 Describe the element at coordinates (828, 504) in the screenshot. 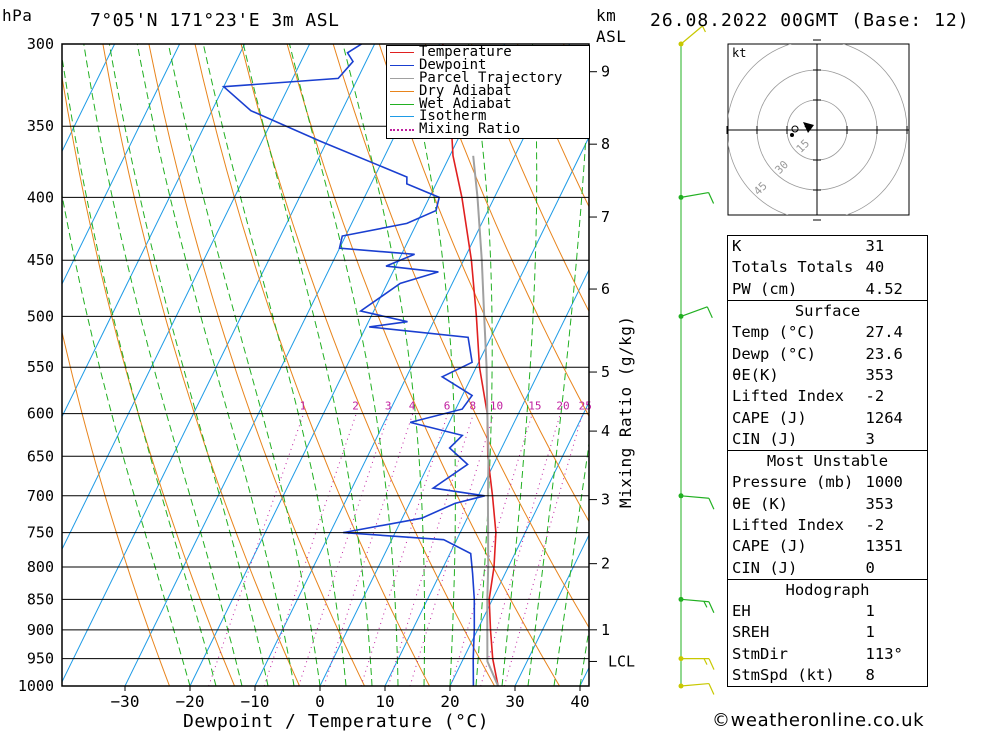

I see `info-row: θE (K) 353` at that location.